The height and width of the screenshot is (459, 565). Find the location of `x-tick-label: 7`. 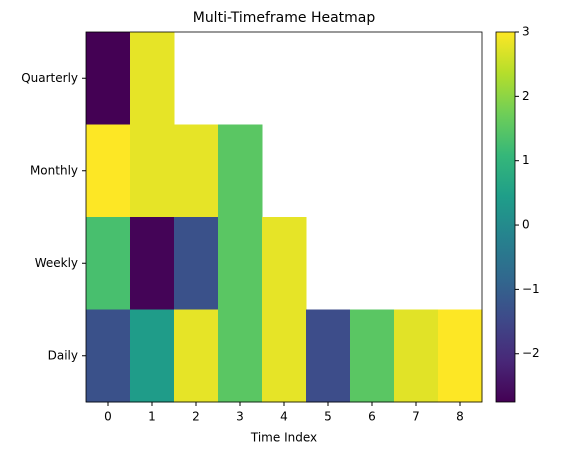

x-tick-label: 7 is located at coordinates (416, 417).